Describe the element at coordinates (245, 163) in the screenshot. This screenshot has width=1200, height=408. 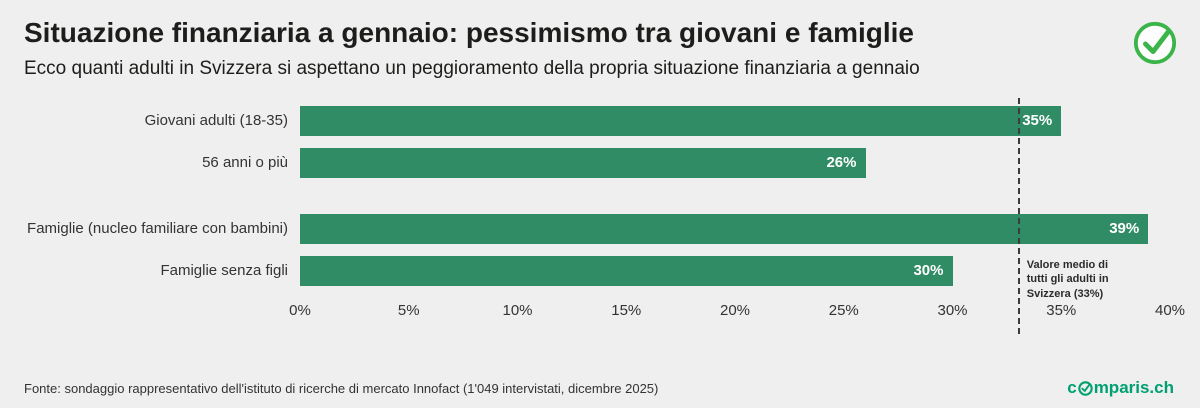
I see `category-label: 56 anni o più` at that location.